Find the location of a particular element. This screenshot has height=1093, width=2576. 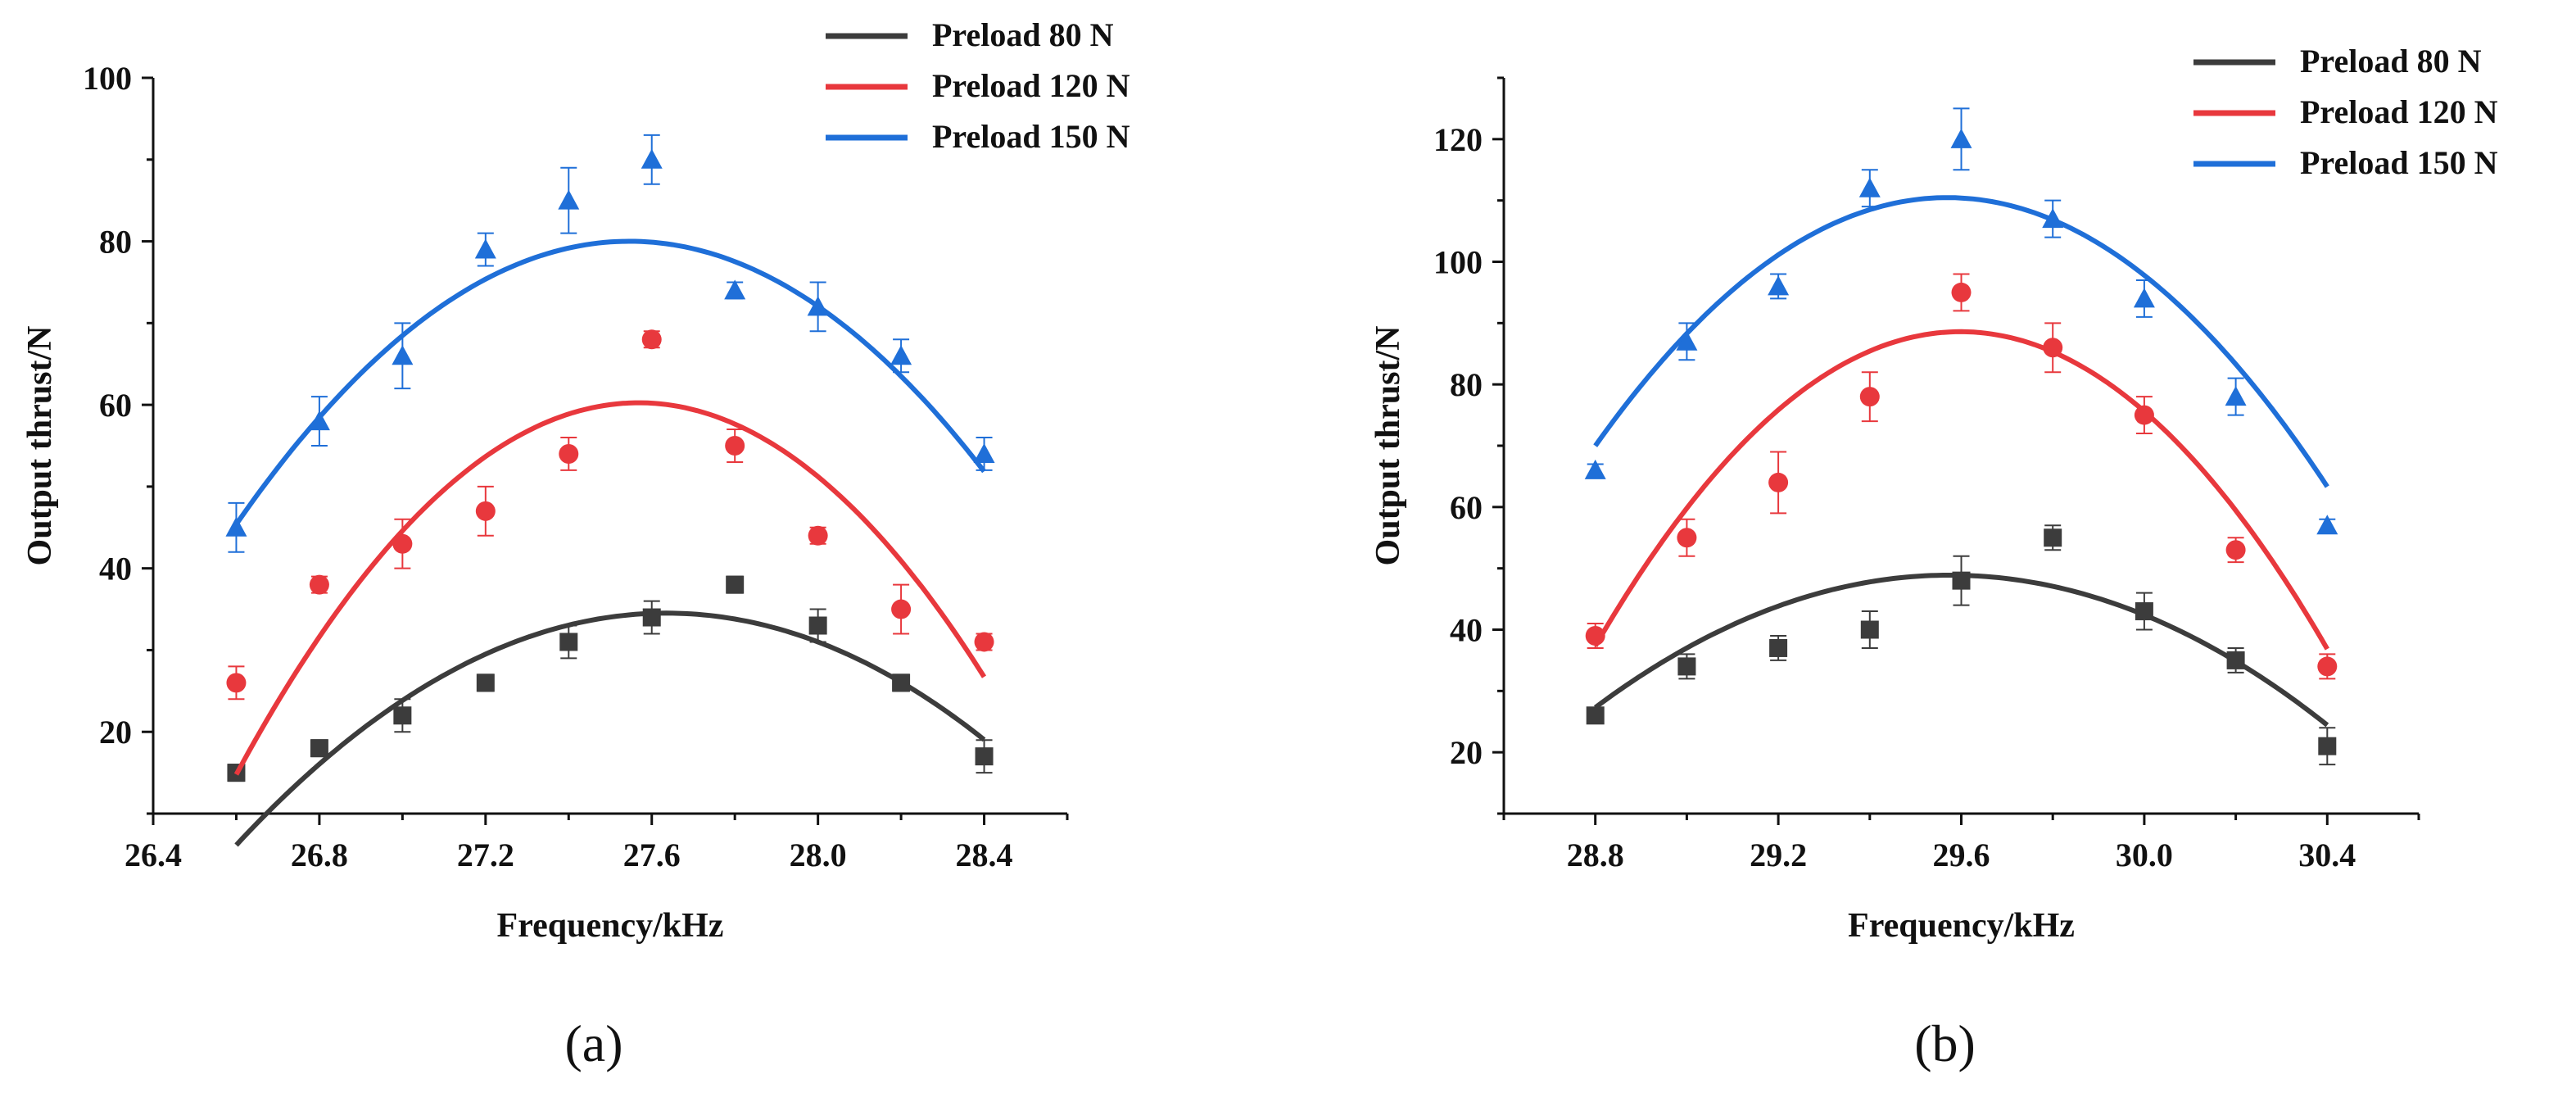

x-tick-label: 30.0 is located at coordinates (2144, 855).